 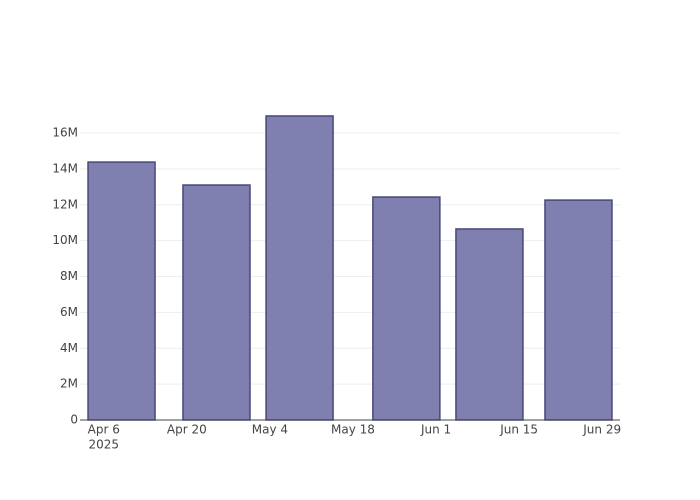 I want to click on y-tick-label: 6M, so click(x=69, y=312).